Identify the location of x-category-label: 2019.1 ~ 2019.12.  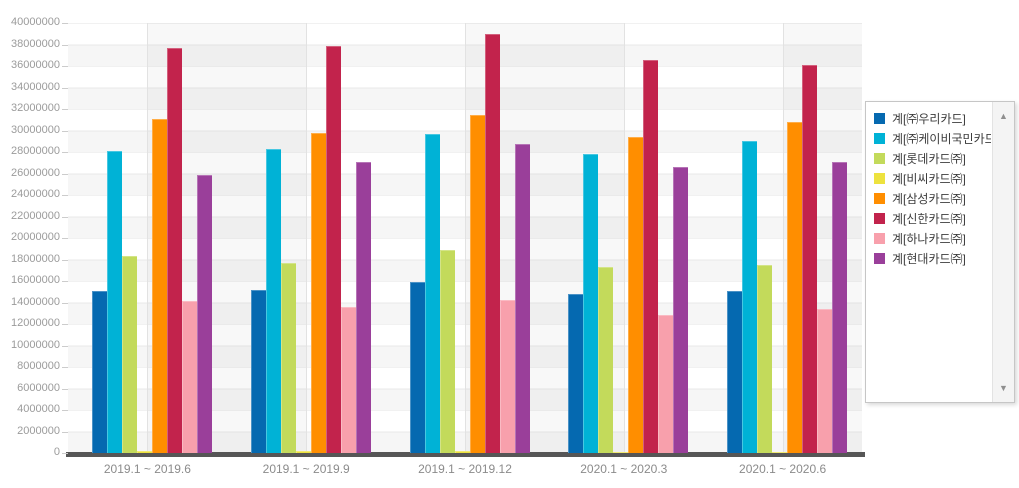
(465, 469).